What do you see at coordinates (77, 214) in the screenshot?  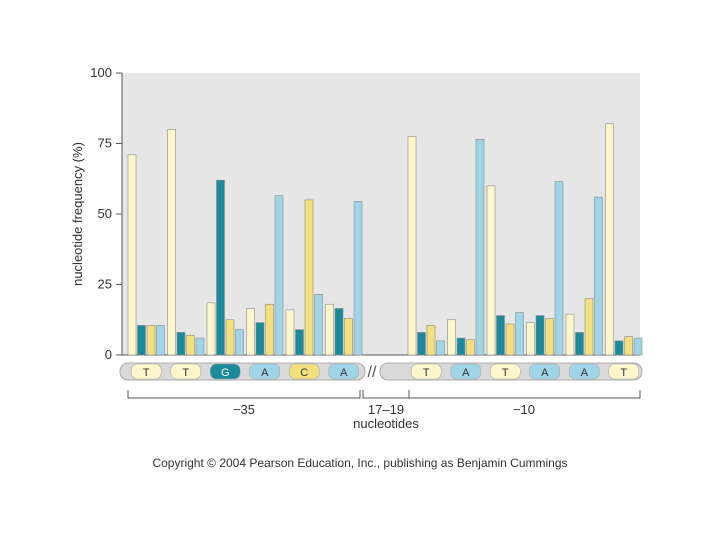 I see `y-axis-label: nucleotide frequency (%)` at bounding box center [77, 214].